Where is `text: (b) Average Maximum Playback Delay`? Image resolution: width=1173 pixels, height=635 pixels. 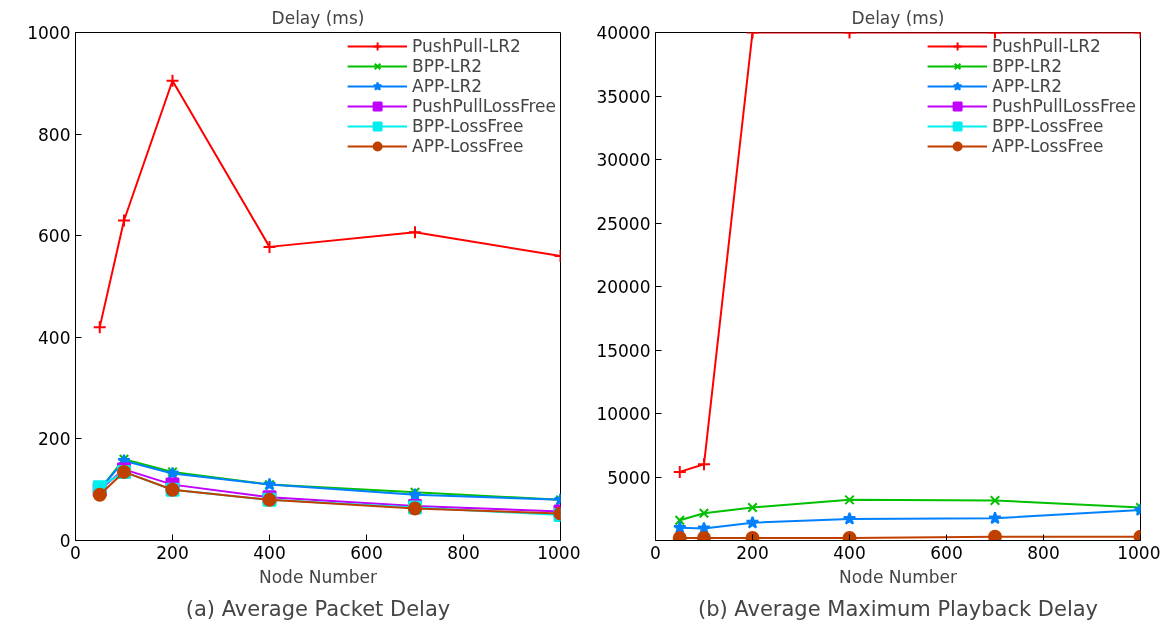
text: (b) Average Maximum Playback Delay is located at coordinates (898, 608).